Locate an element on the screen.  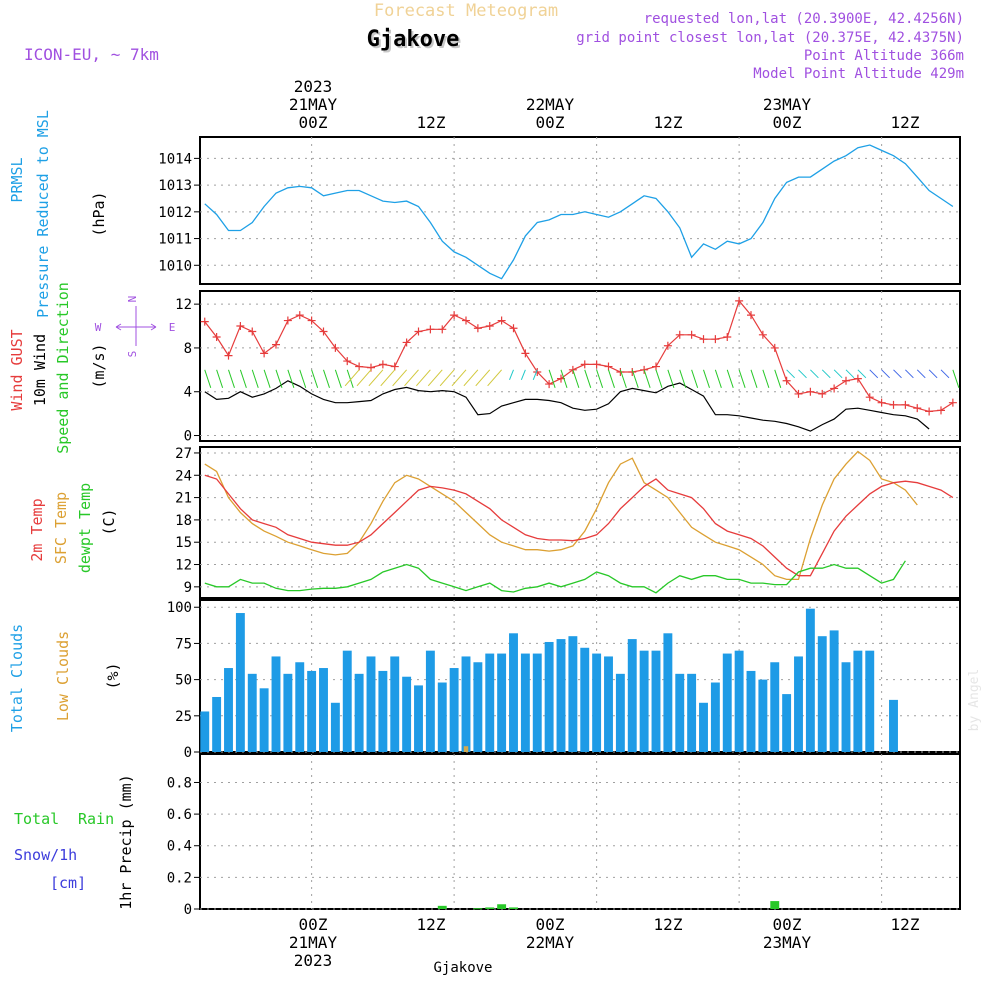
low-cloud-bar is located at coordinates (466, 749).